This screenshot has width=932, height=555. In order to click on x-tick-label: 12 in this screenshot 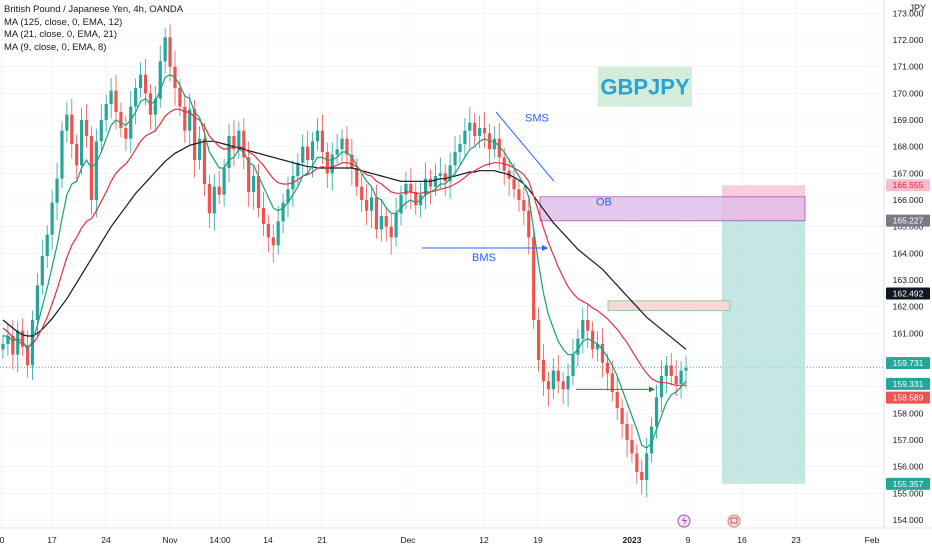, I will do `click(484, 540)`.